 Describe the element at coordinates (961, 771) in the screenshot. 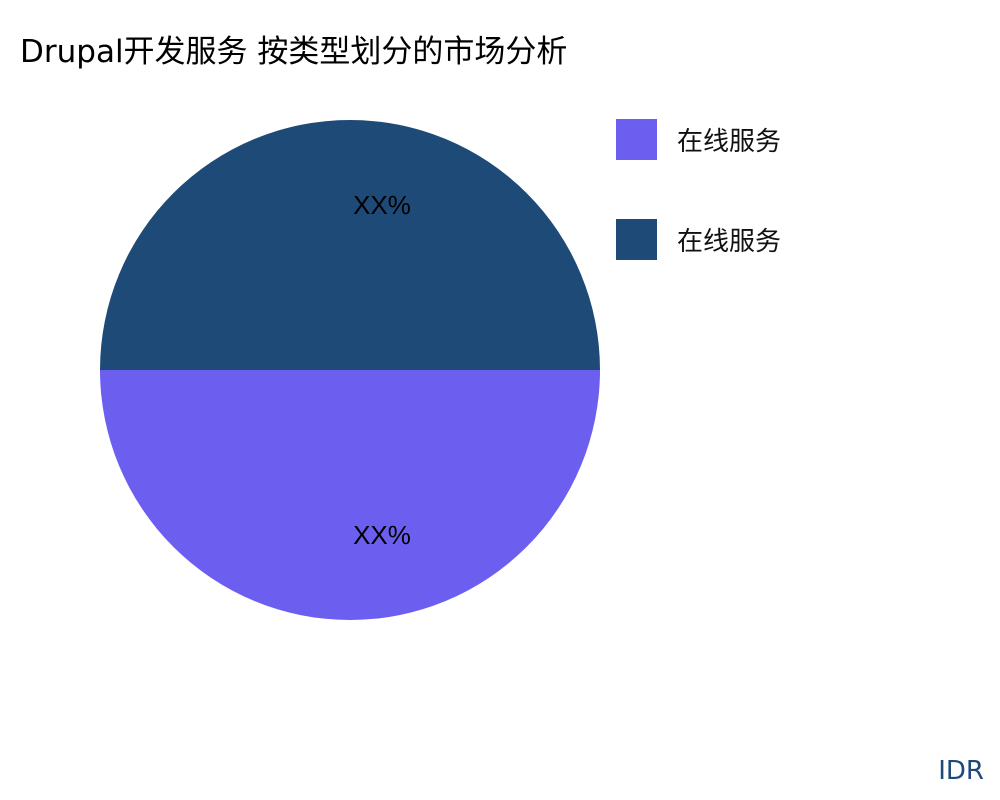

I see `watermark-logo: IDR` at that location.